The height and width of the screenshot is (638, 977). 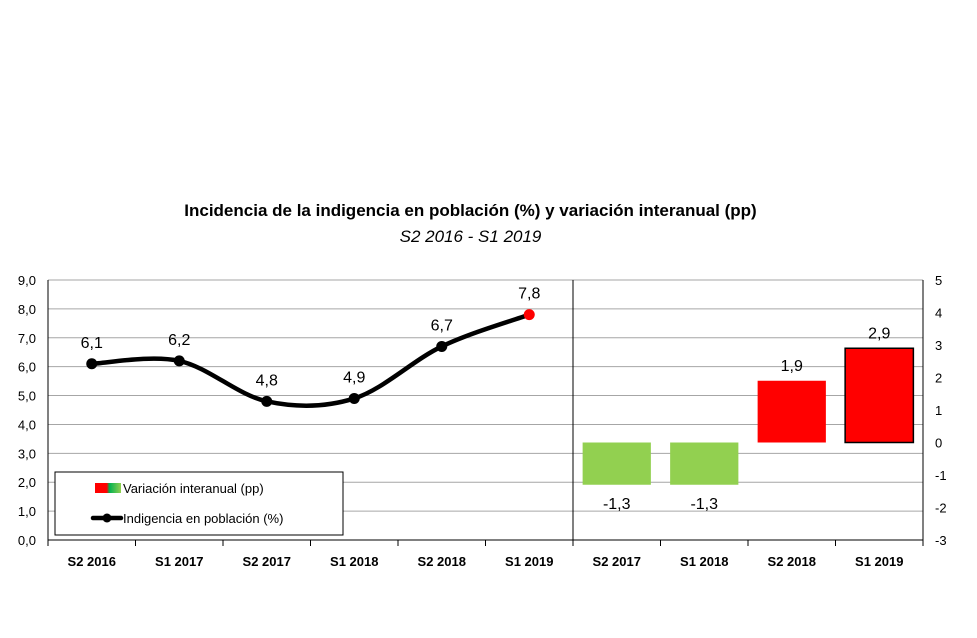 What do you see at coordinates (748, 416) in the screenshot?
I see `bar-series` at bounding box center [748, 416].